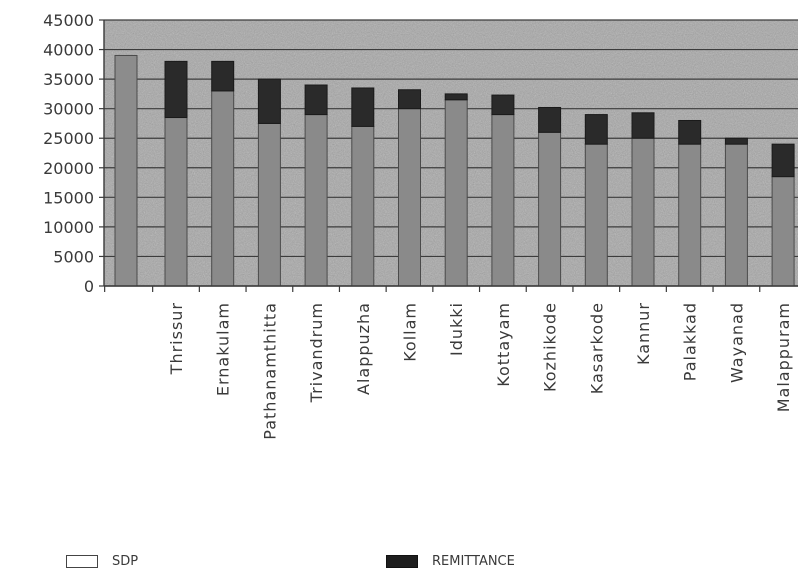 The image size is (804, 576). Describe the element at coordinates (176, 89) in the screenshot. I see `bar-remittance-thrissur` at that location.